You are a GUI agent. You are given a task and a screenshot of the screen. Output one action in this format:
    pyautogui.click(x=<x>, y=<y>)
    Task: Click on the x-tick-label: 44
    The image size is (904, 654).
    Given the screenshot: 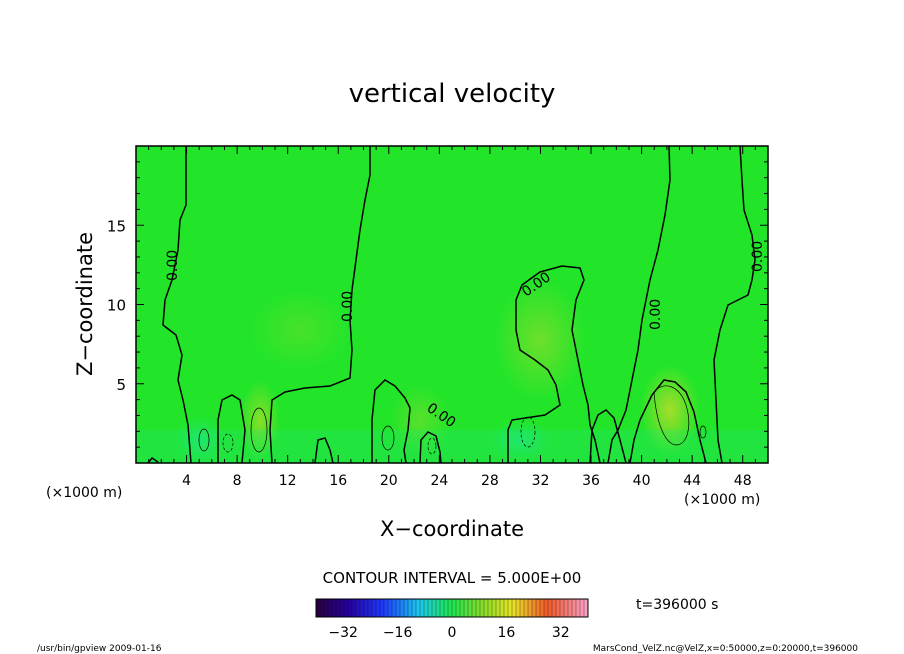 What is the action you would take?
    pyautogui.click(x=692, y=481)
    